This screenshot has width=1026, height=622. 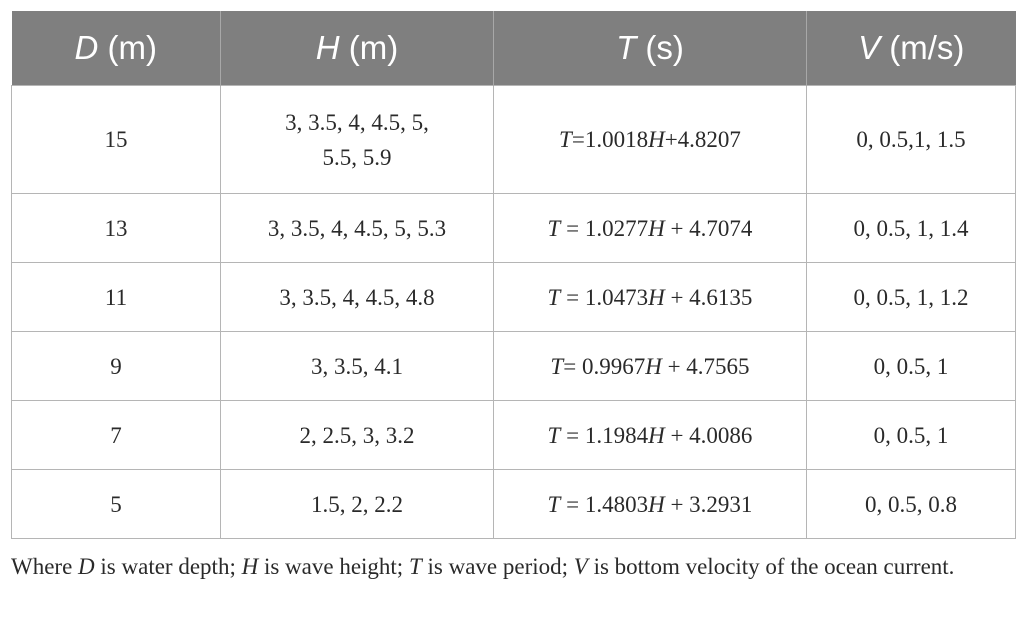 I want to click on cell-velocity: 0, 0.5, 0.8, so click(x=911, y=504).